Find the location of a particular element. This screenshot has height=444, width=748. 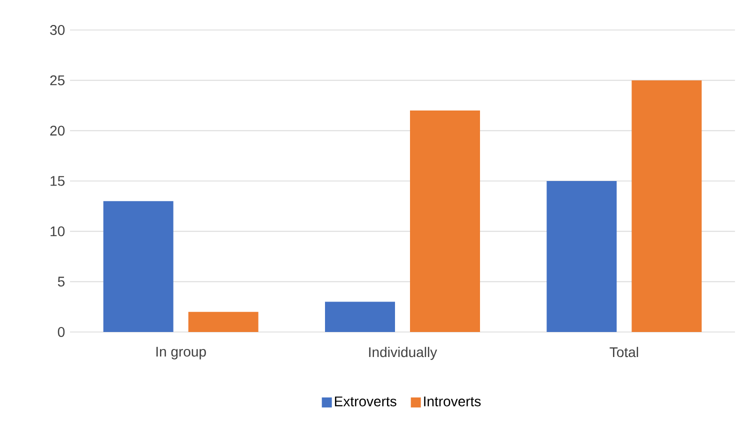

y-tick-label: 30 is located at coordinates (57, 30).